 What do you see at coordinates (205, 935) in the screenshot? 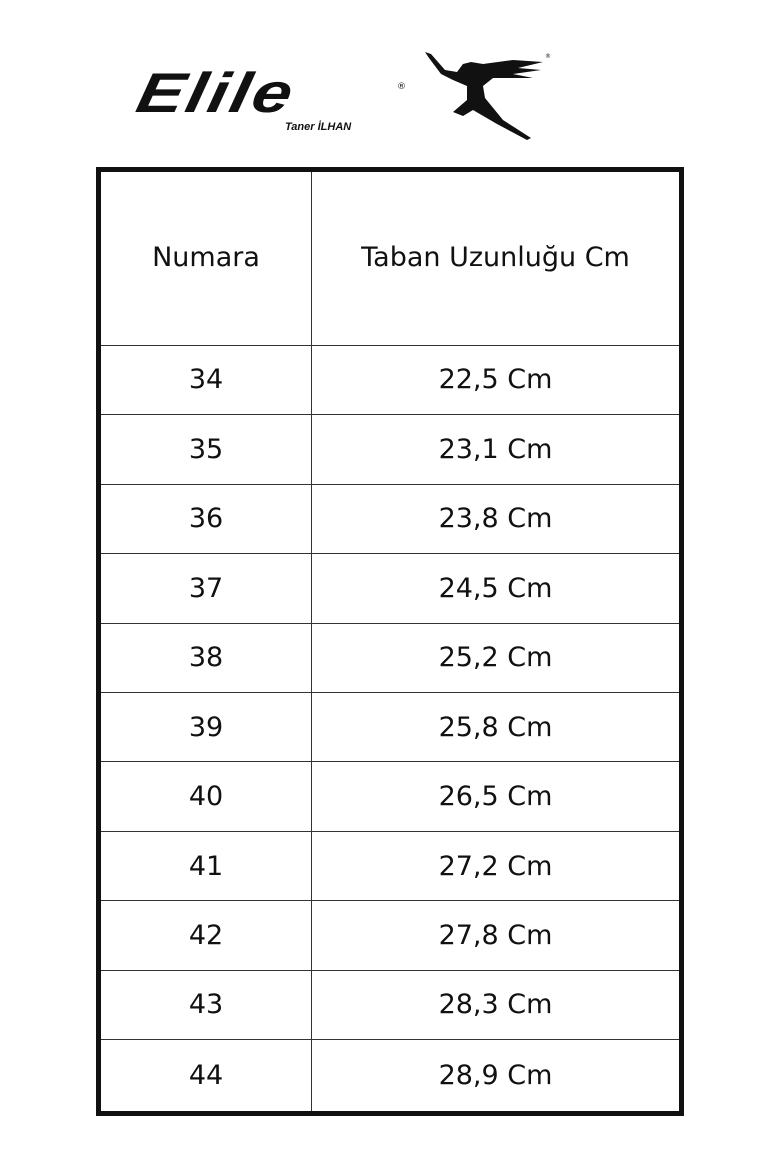
I see `size-cell: 42` at bounding box center [205, 935].